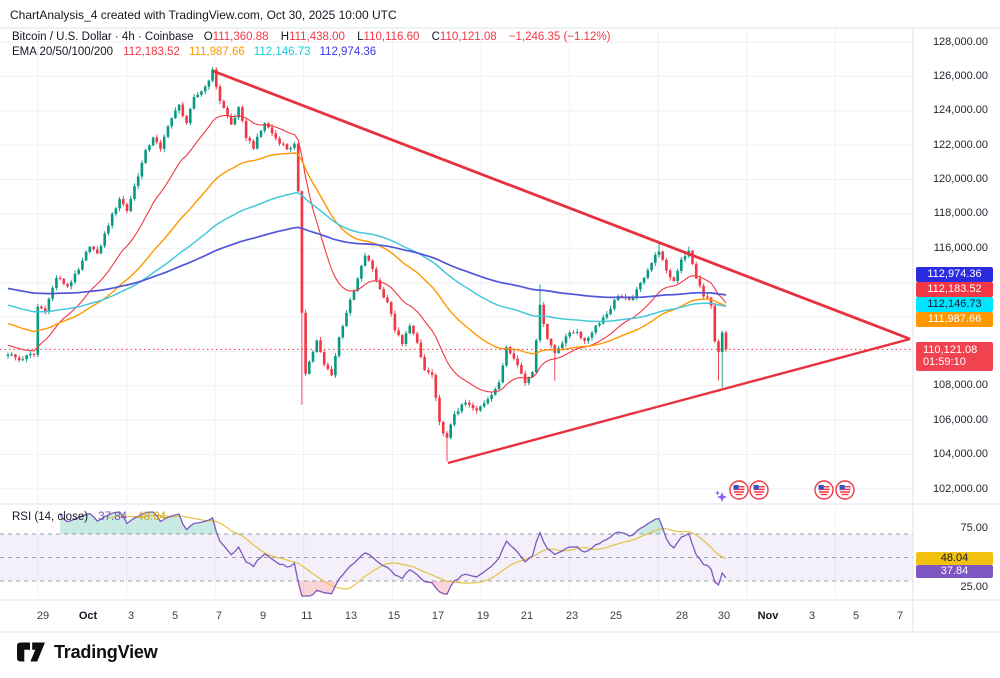 Image resolution: width=1000 pixels, height=678 pixels. I want to click on time-axis-label: 19, so click(483, 616).